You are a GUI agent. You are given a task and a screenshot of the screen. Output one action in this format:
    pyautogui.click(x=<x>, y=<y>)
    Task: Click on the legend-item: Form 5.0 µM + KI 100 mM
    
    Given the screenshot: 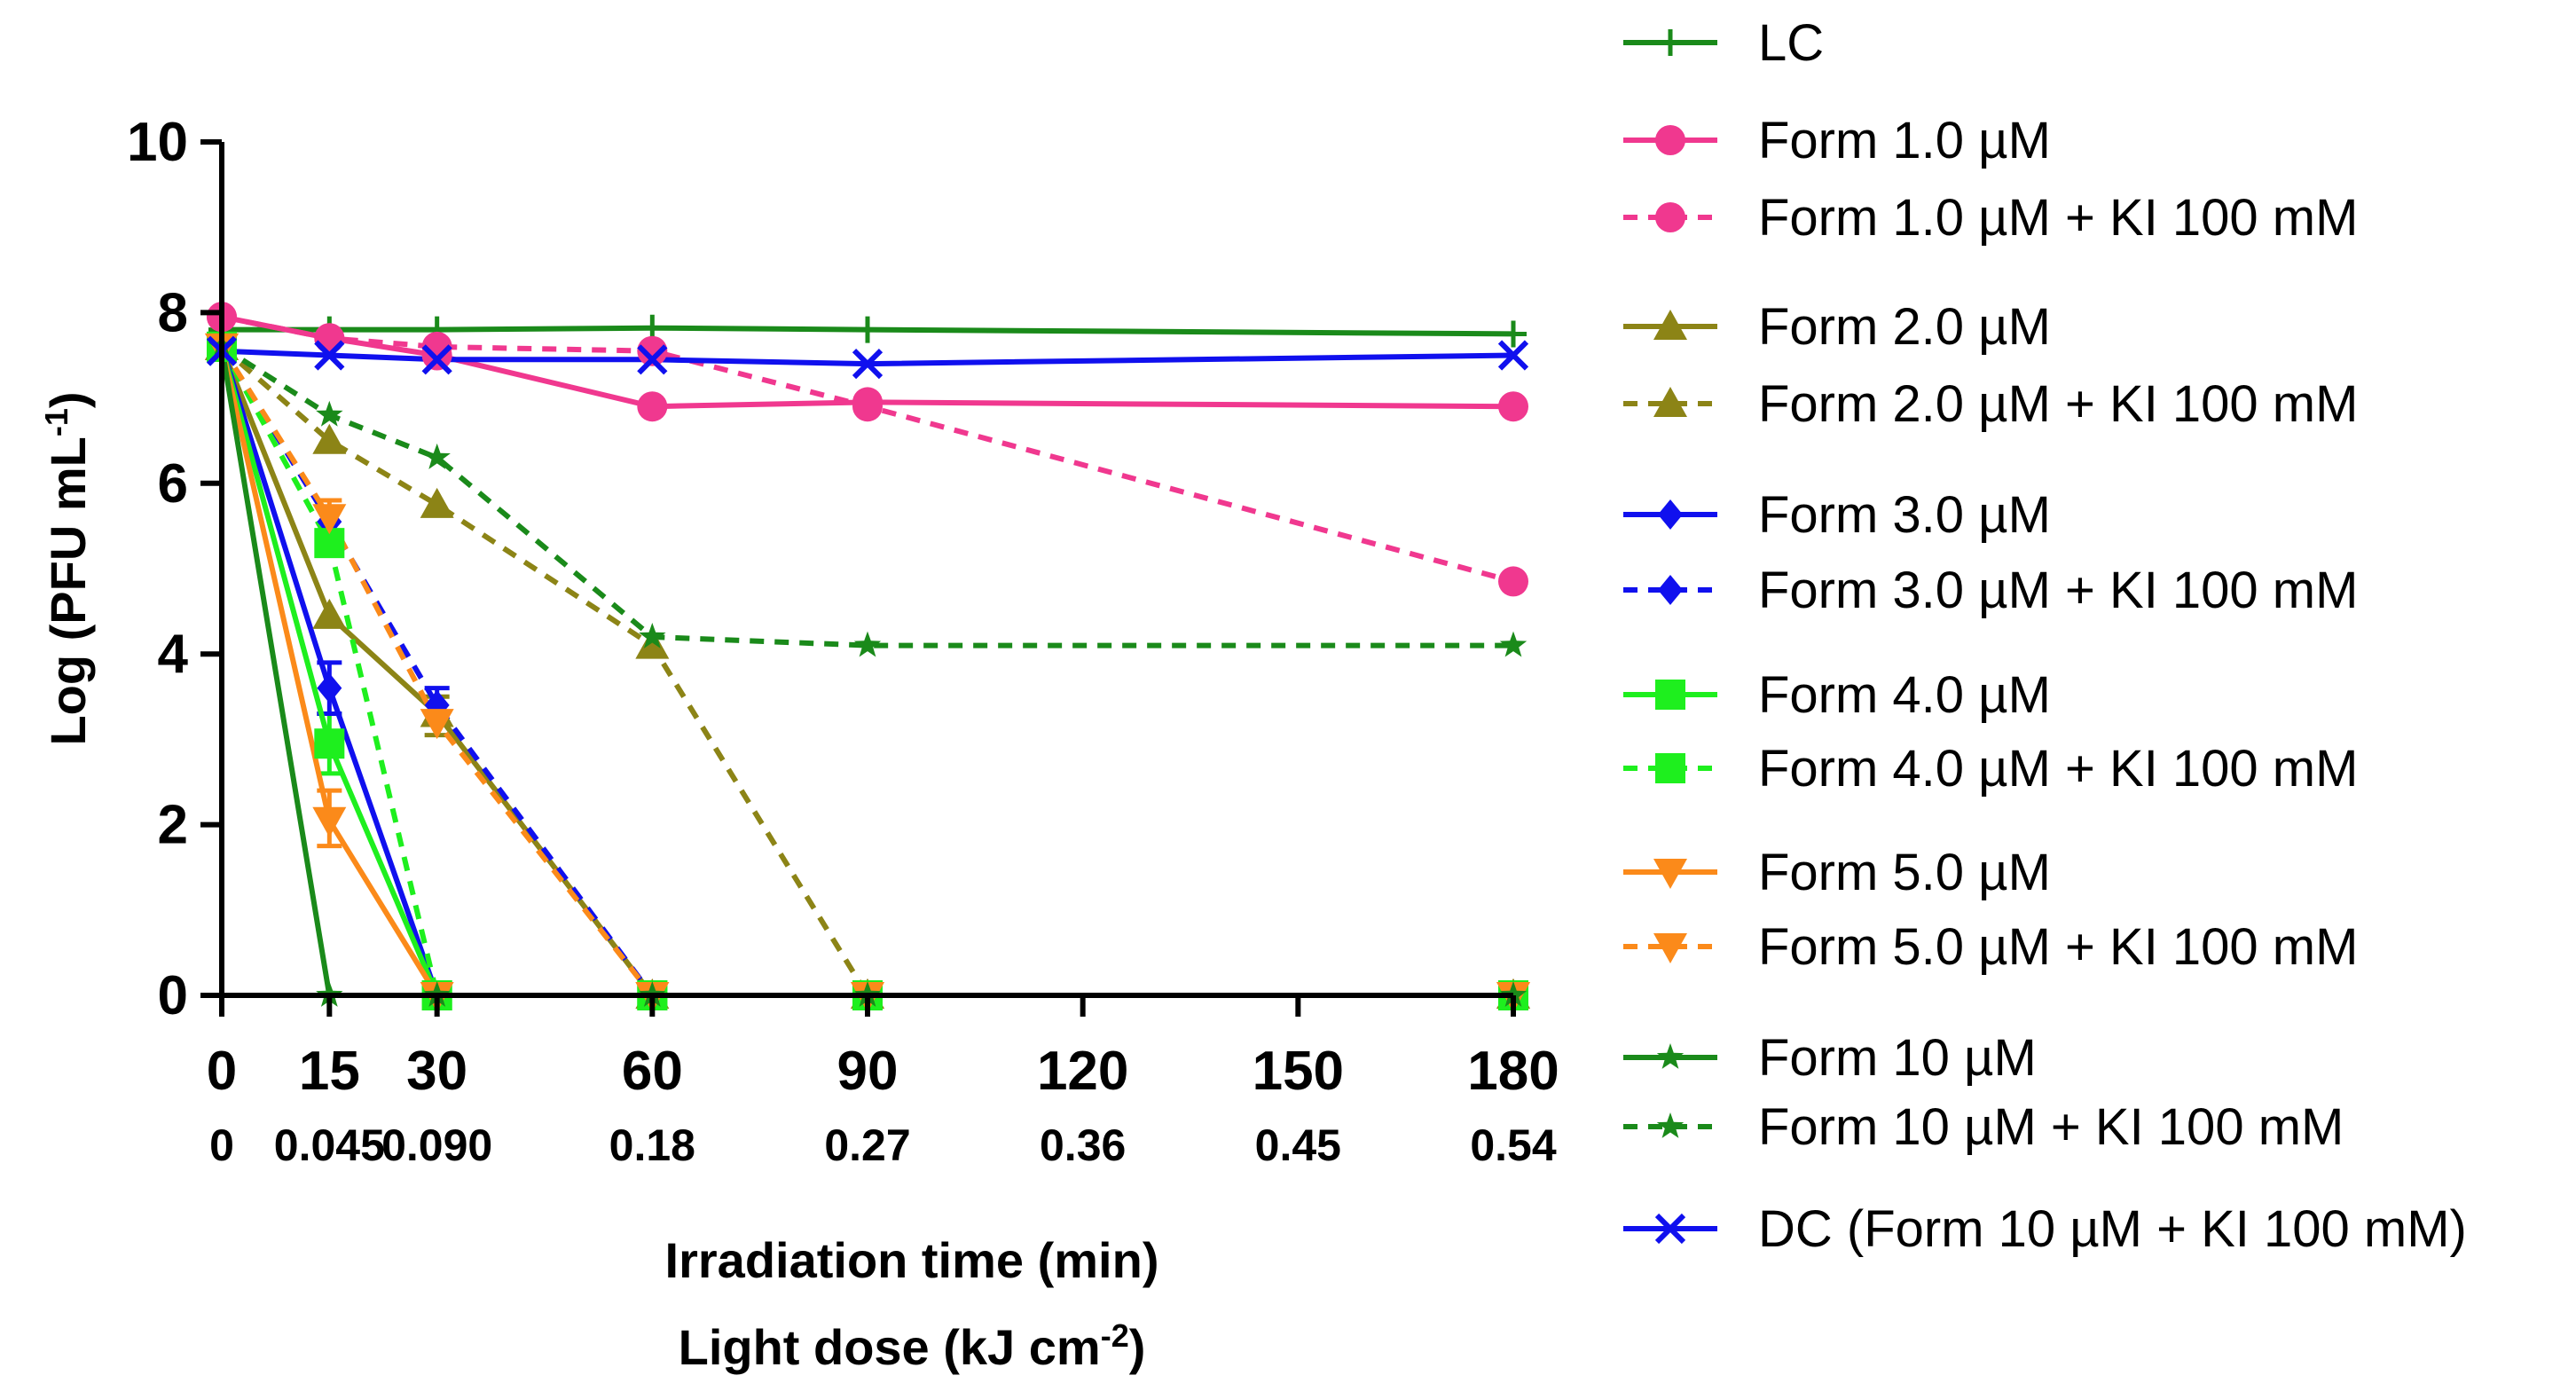 What is the action you would take?
    pyautogui.click(x=1990, y=947)
    